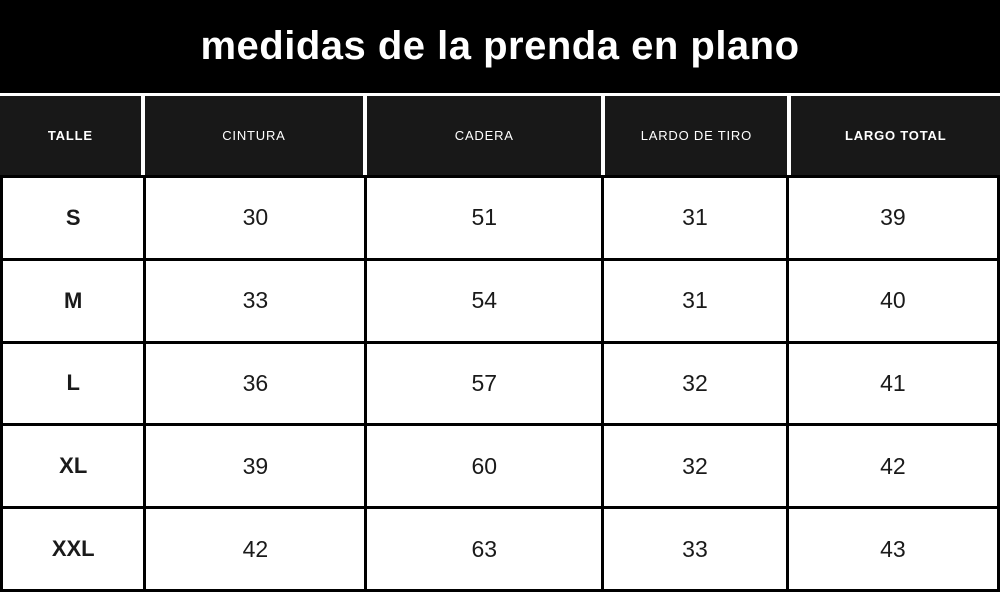  What do you see at coordinates (484, 300) in the screenshot?
I see `cell-cadera: 54` at bounding box center [484, 300].